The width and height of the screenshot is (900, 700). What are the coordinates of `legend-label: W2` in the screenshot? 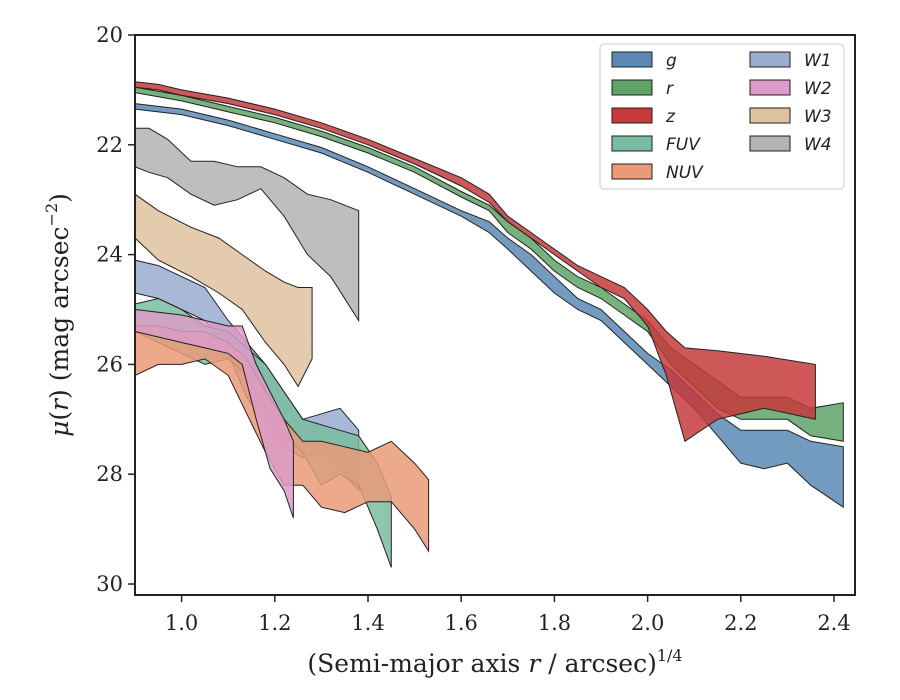 It's located at (818, 89).